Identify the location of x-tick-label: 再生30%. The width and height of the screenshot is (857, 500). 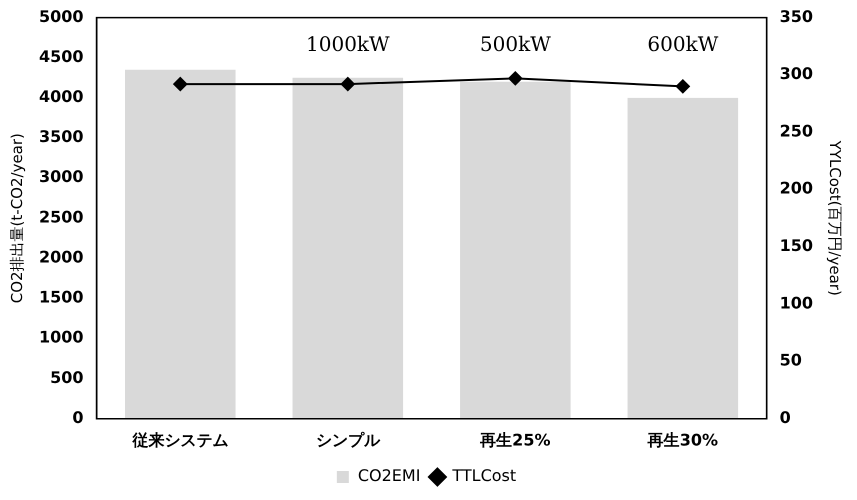
(682, 440).